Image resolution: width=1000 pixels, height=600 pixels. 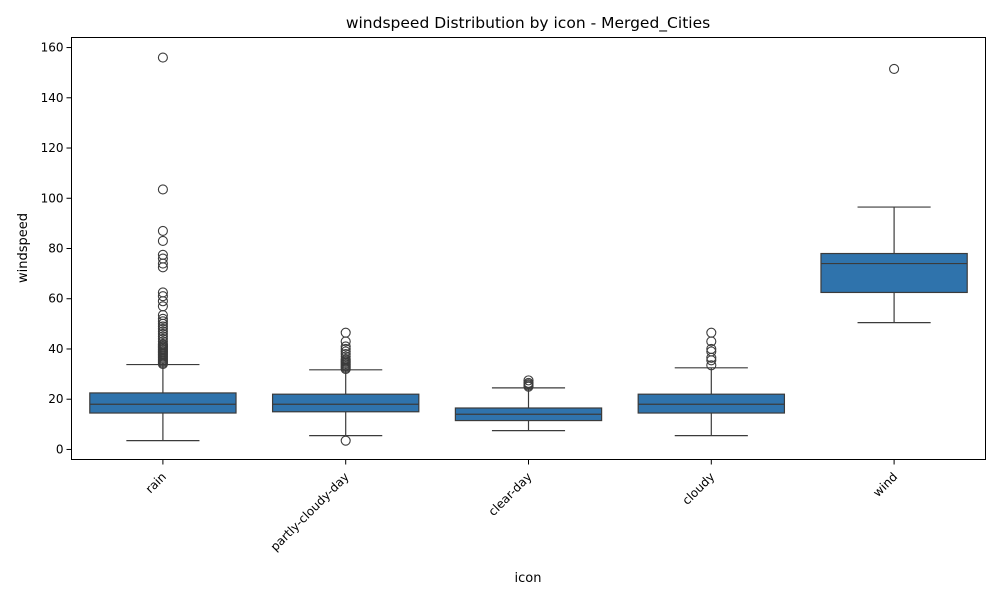 I want to click on y-tick-label: 20, so click(x=55, y=399).